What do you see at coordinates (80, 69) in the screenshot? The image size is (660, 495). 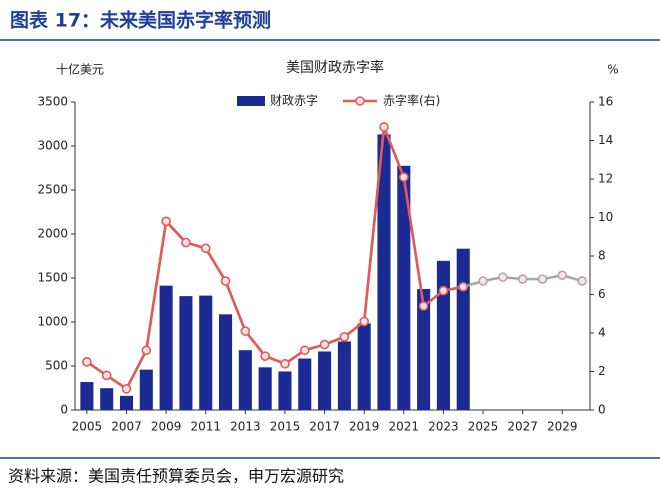 I see `y-axis-label: 十亿美元` at bounding box center [80, 69].